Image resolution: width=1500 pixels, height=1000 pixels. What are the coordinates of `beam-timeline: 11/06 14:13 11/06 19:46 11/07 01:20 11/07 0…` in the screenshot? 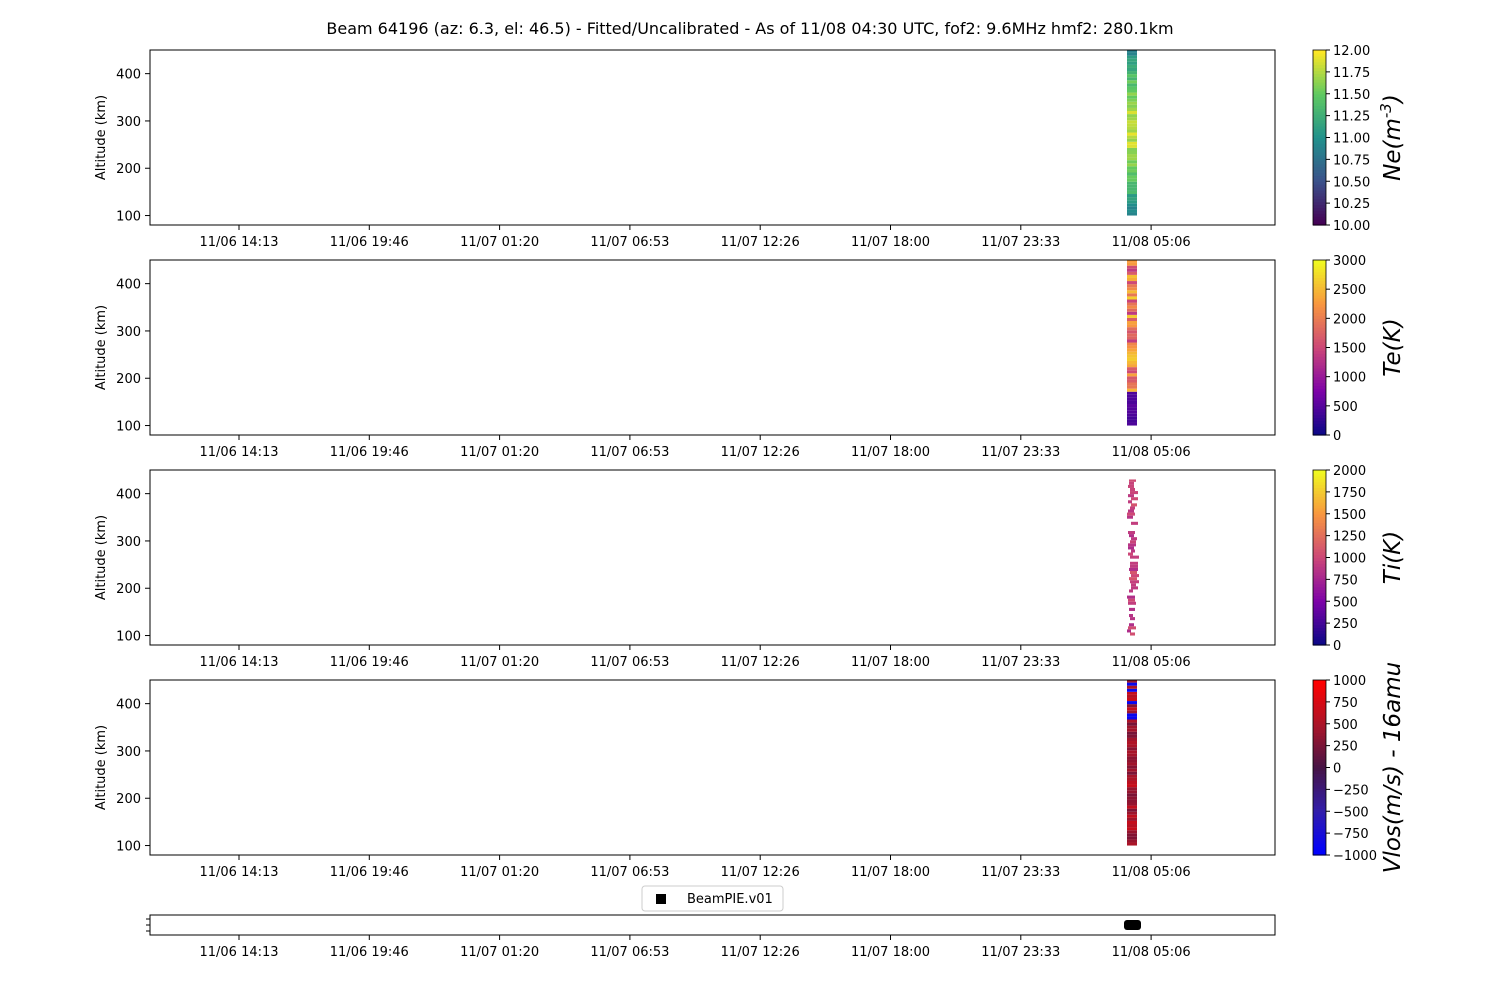 It's located at (711, 922).